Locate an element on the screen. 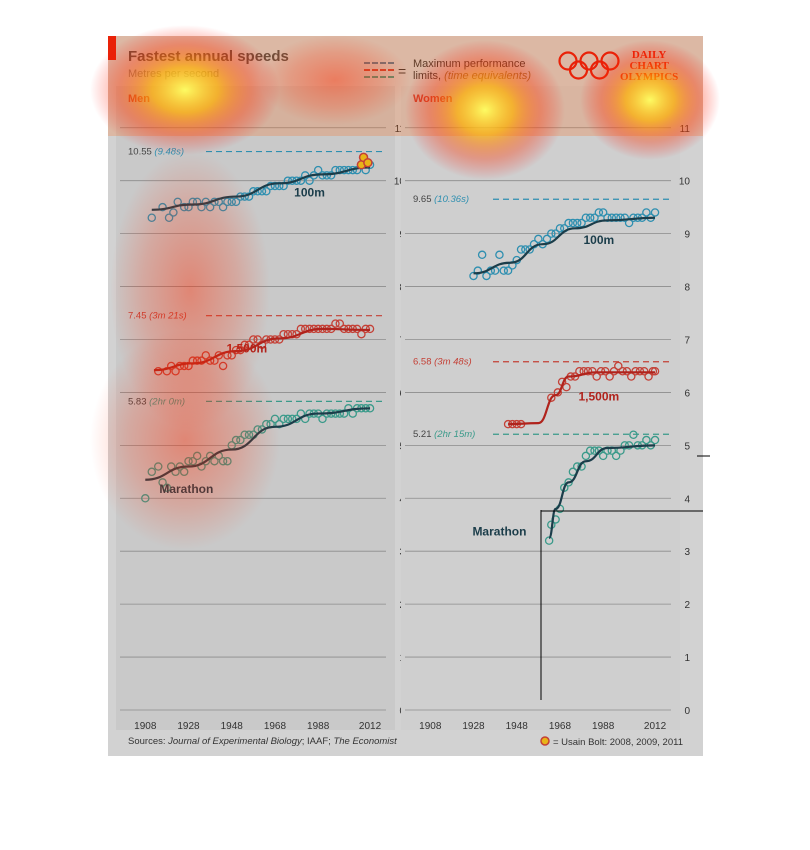 The height and width of the screenshot is (850, 810). bolt-marker-icon is located at coordinates (545, 741).